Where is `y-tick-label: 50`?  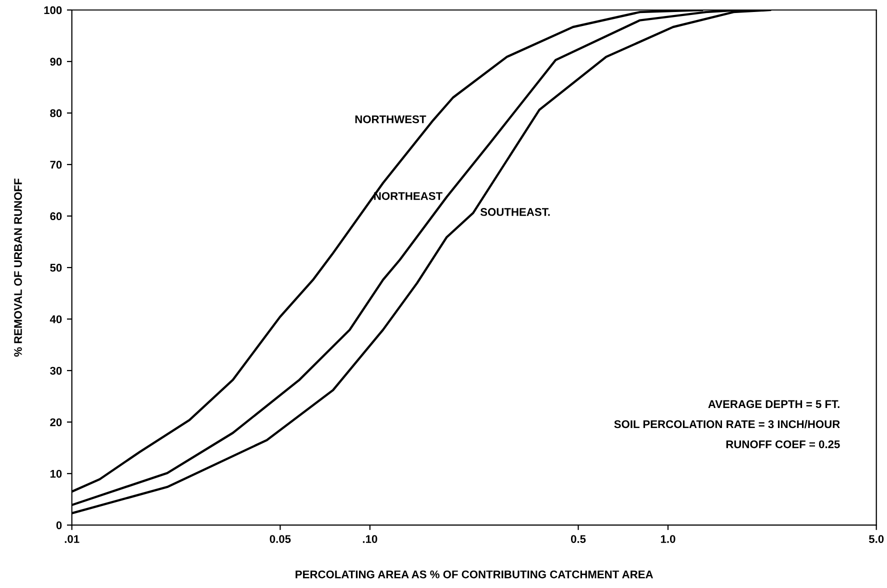 y-tick-label: 50 is located at coordinates (56, 268).